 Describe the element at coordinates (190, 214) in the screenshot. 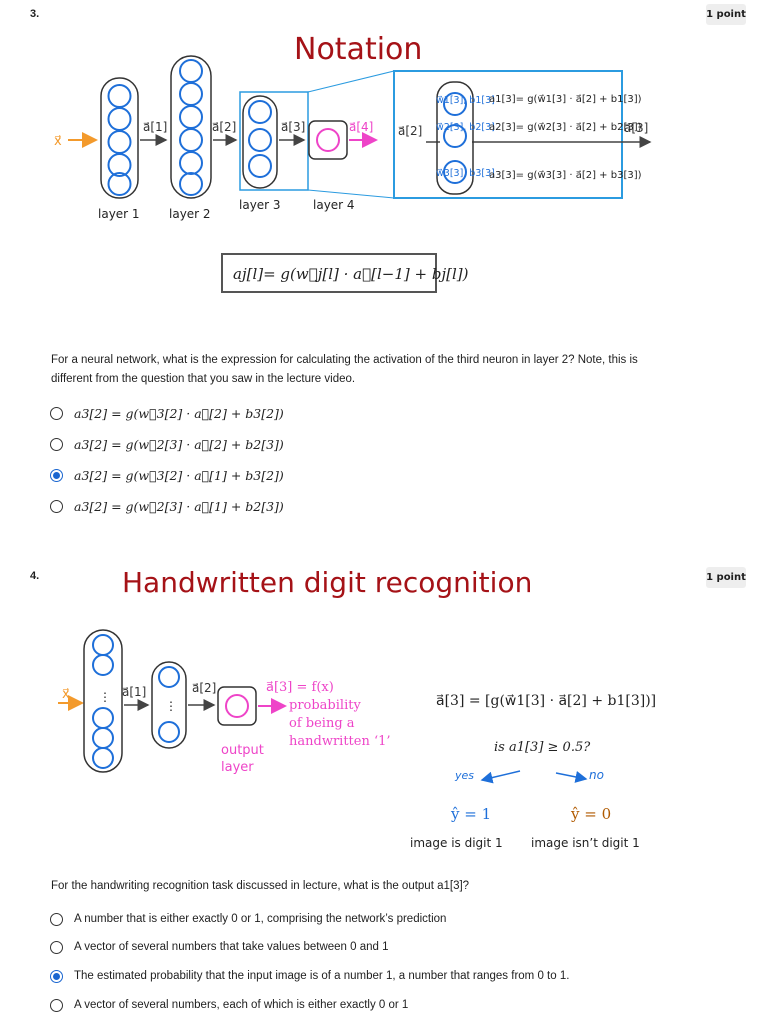

I see `layer-label: layer 2` at that location.